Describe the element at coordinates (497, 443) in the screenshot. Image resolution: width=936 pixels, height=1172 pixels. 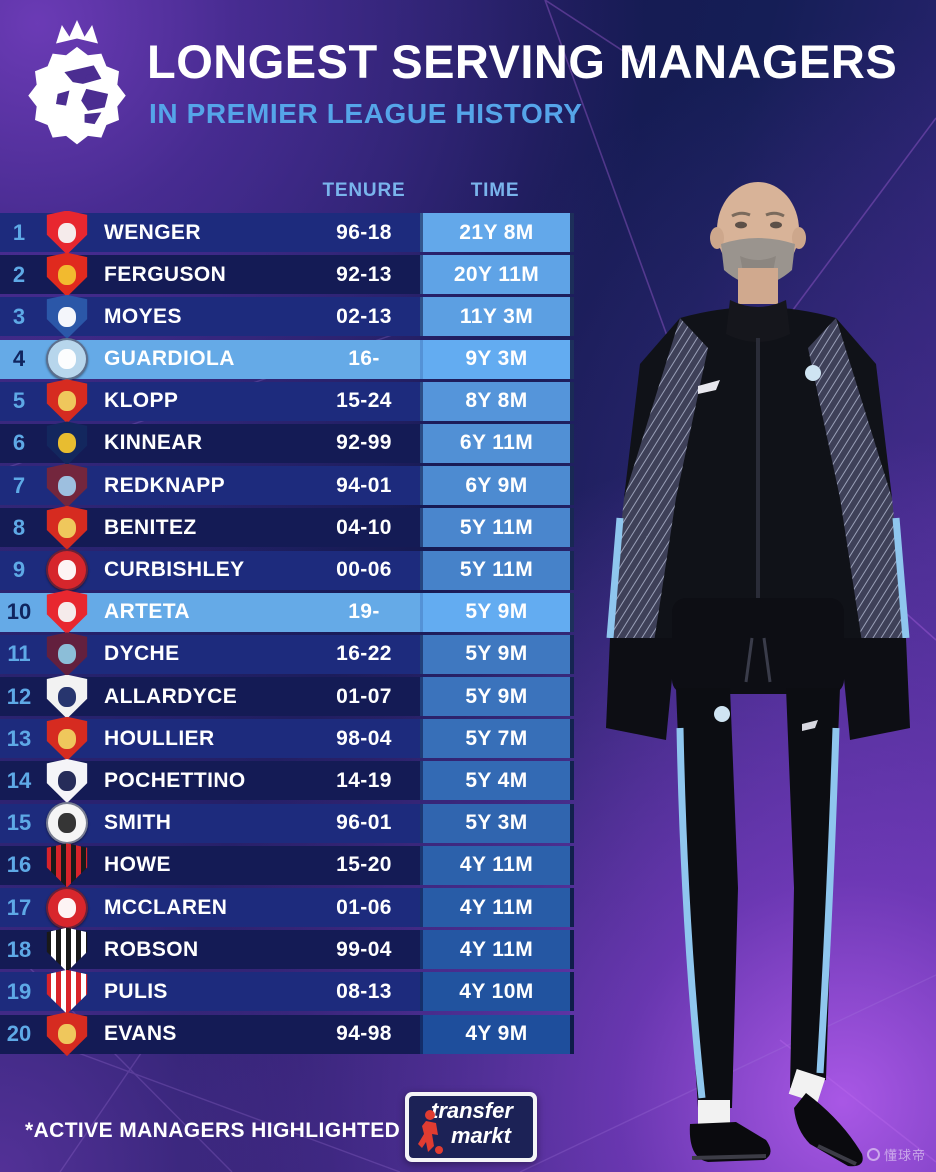
I see `time-cell: 6Y 11M` at that location.